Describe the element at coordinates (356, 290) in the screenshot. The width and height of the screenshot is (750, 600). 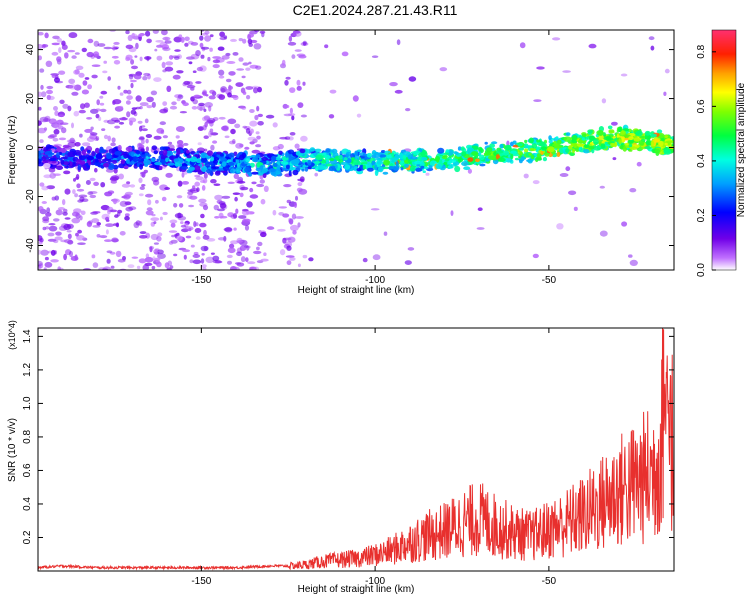
I see `spectrogram-xlabel: Height of straight line (km)` at that location.